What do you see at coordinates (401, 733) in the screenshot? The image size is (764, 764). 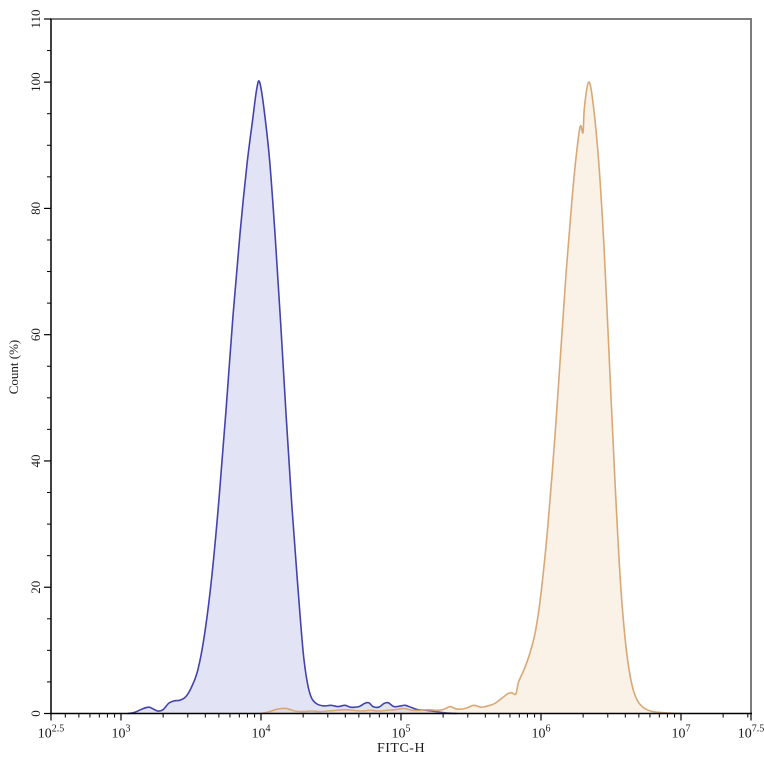 I see `x-tick-label: 10⁵` at bounding box center [401, 733].